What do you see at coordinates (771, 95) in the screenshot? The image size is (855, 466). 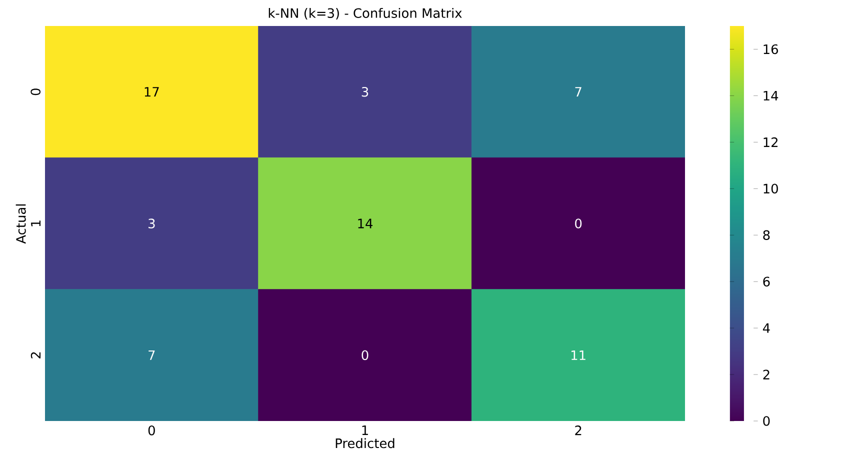 I see `color-bar-label: 14` at bounding box center [771, 95].